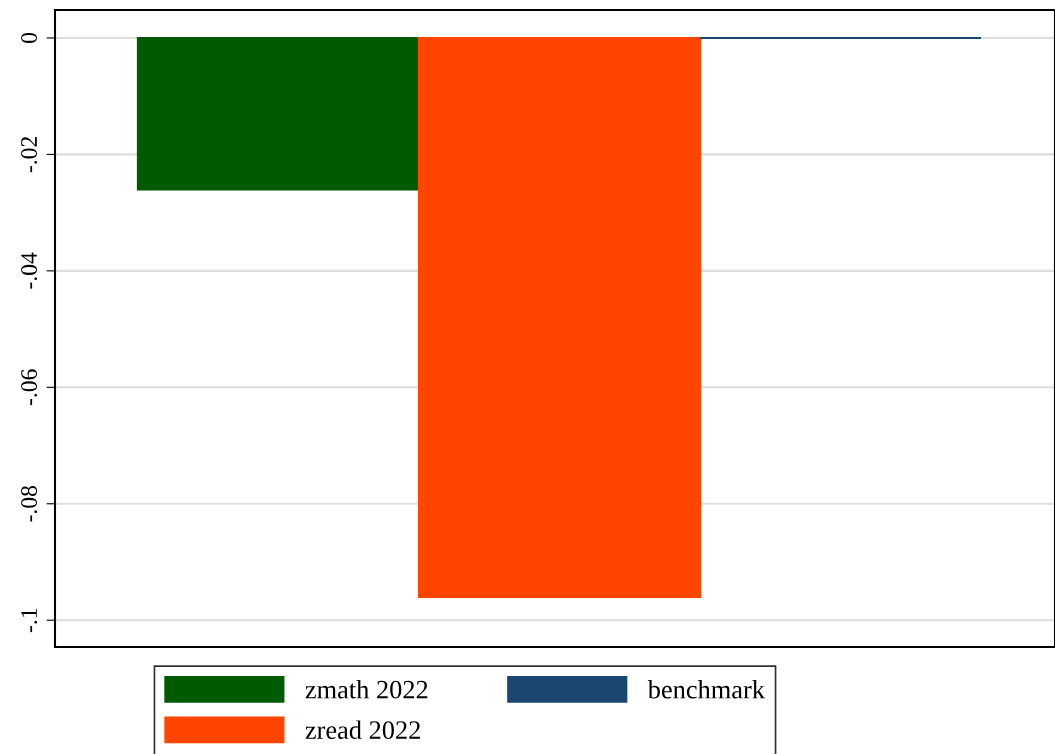 This screenshot has width=1055, height=754. Describe the element at coordinates (29, 37) in the screenshot. I see `y-tick-label: 0` at that location.